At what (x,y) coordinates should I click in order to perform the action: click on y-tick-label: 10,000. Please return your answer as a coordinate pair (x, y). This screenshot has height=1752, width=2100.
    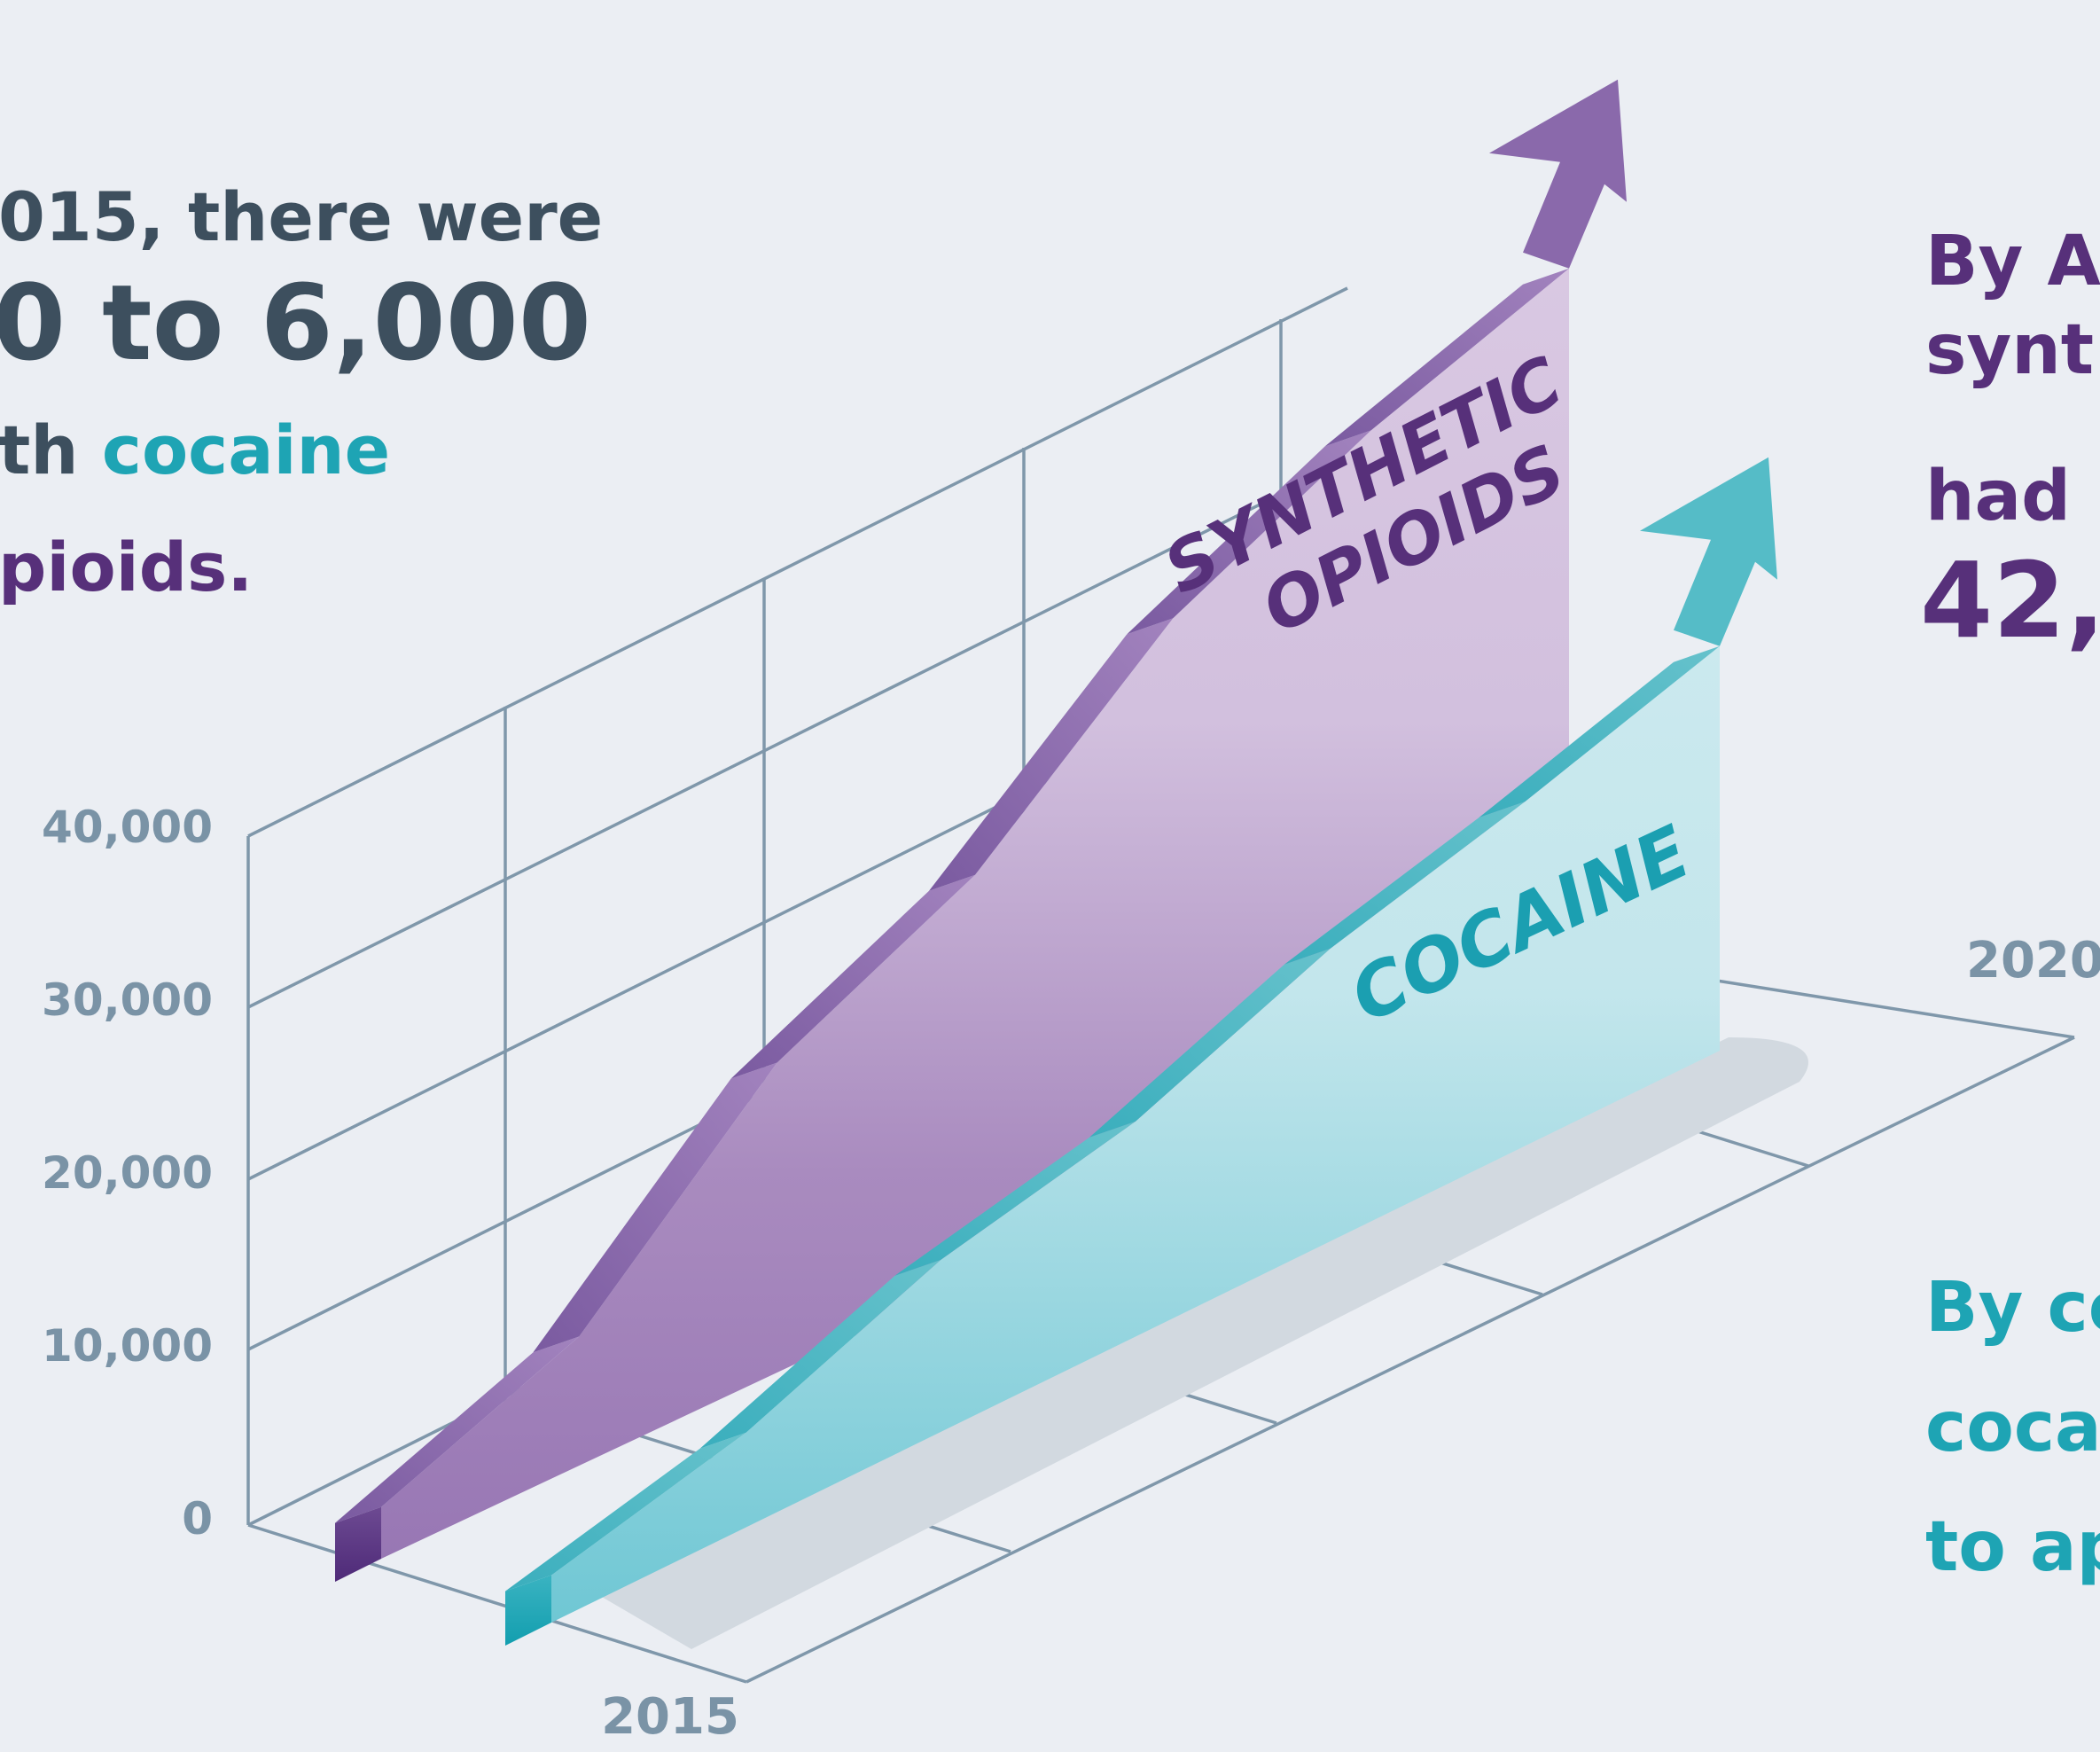
    Looking at the image, I should click on (127, 1346).